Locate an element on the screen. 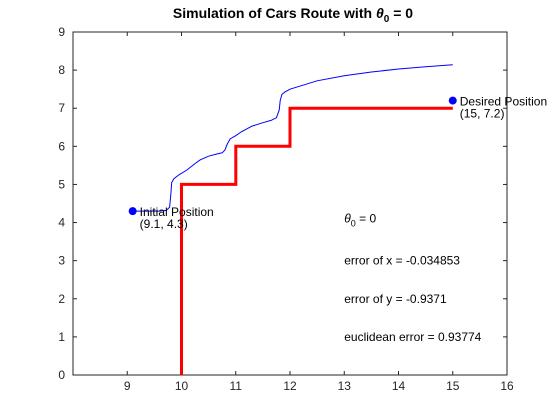  y-tick-label: 1 is located at coordinates (61, 337).